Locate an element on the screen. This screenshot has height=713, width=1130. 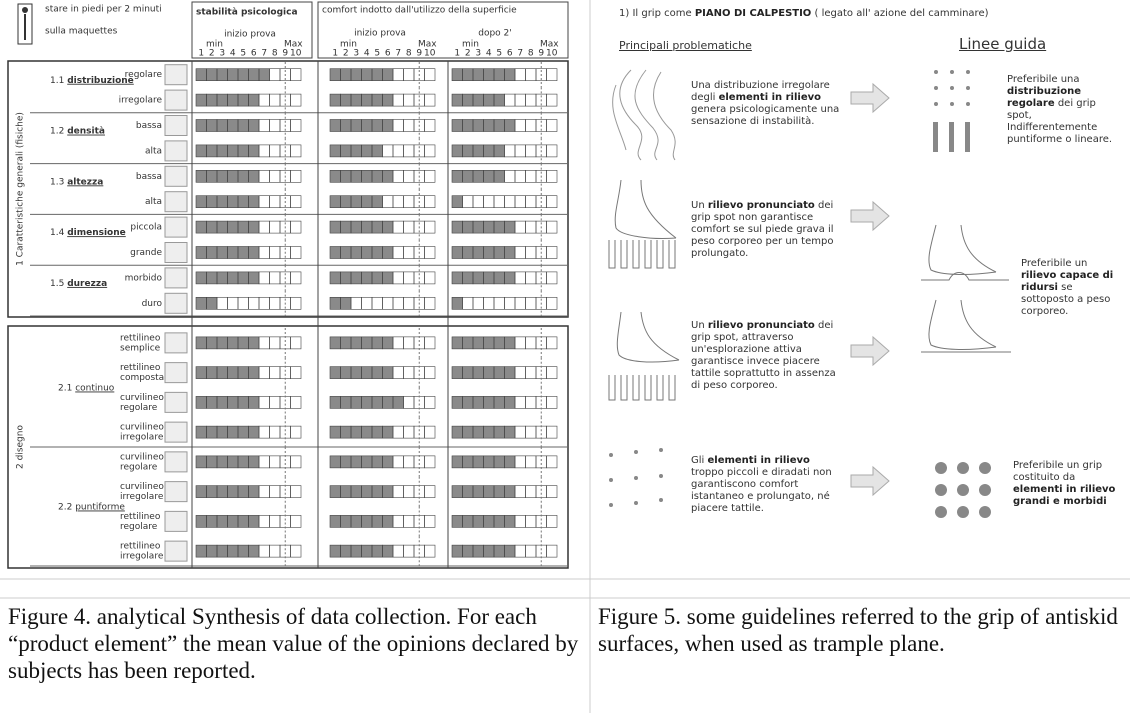
section-name: densità is located at coordinates (86, 131).